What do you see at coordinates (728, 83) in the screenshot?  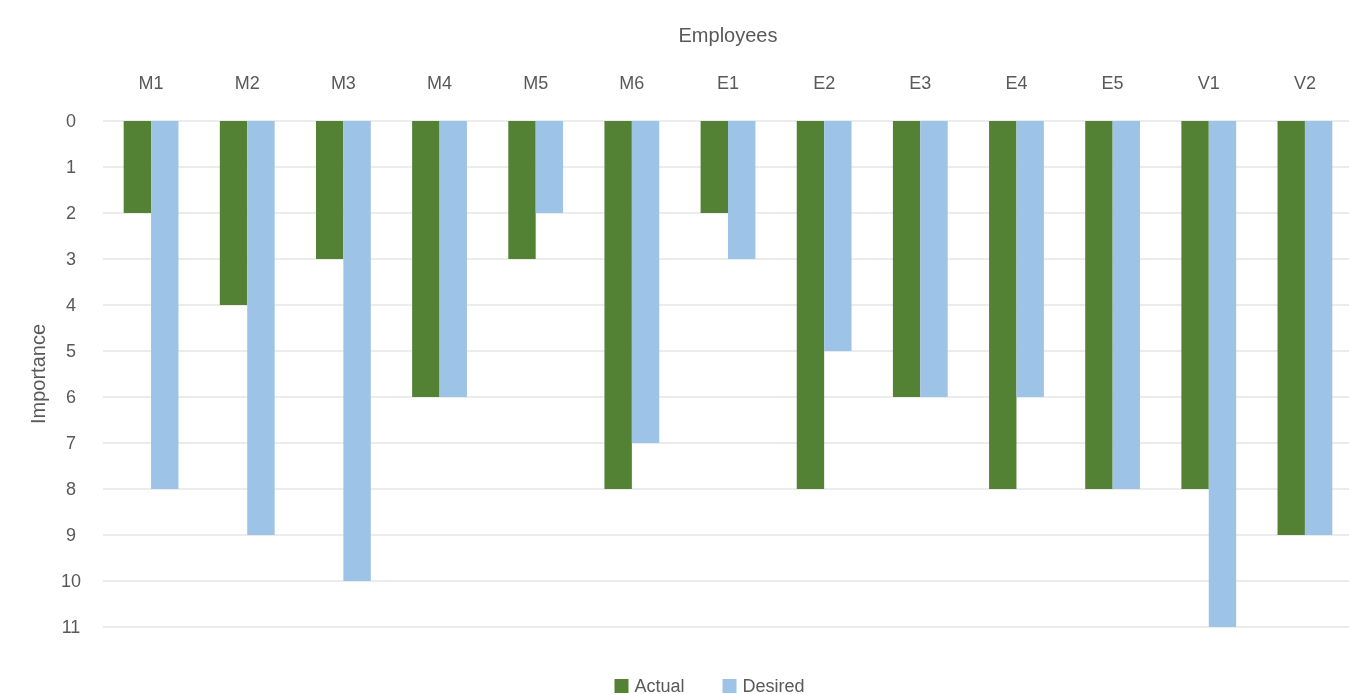 I see `x-tick-label: E1` at bounding box center [728, 83].